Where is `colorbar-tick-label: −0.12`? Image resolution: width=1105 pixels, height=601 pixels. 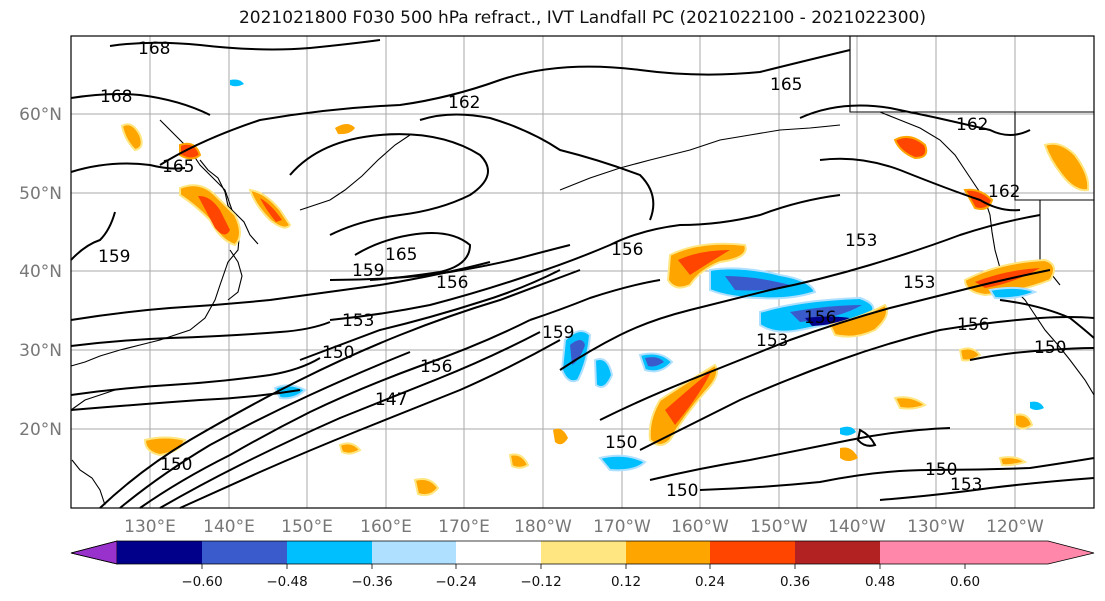 colorbar-tick-label: −0.12 is located at coordinates (540, 582).